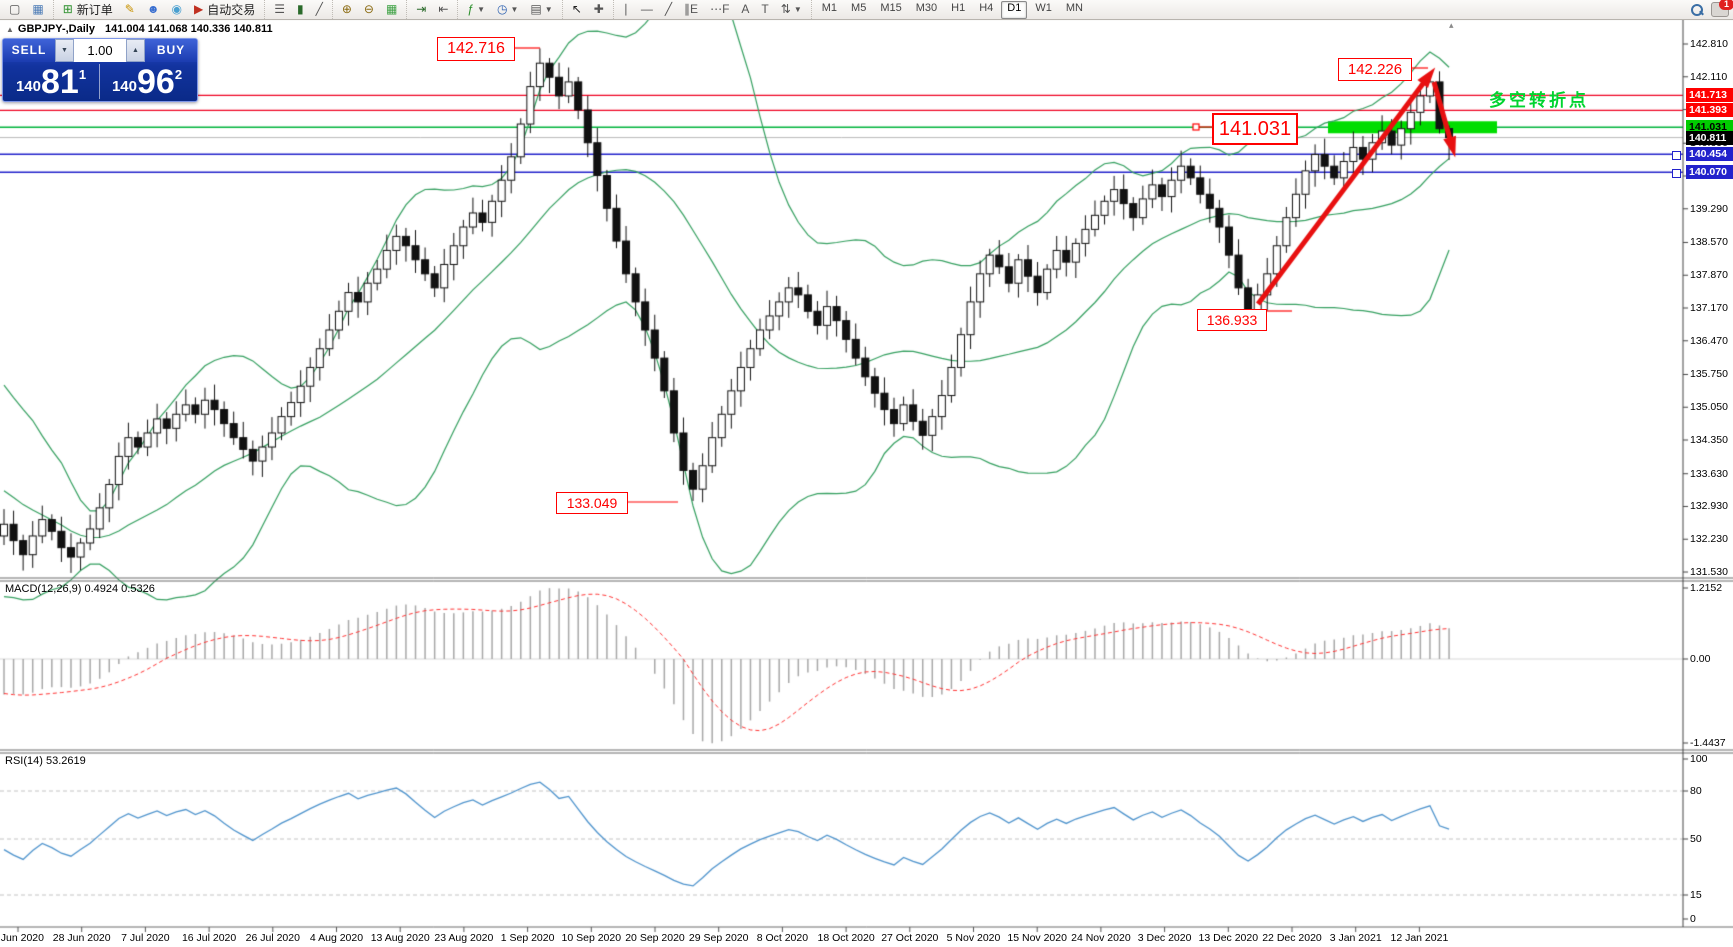  I want to click on new-chart-icon: ▢, so click(15, 9).